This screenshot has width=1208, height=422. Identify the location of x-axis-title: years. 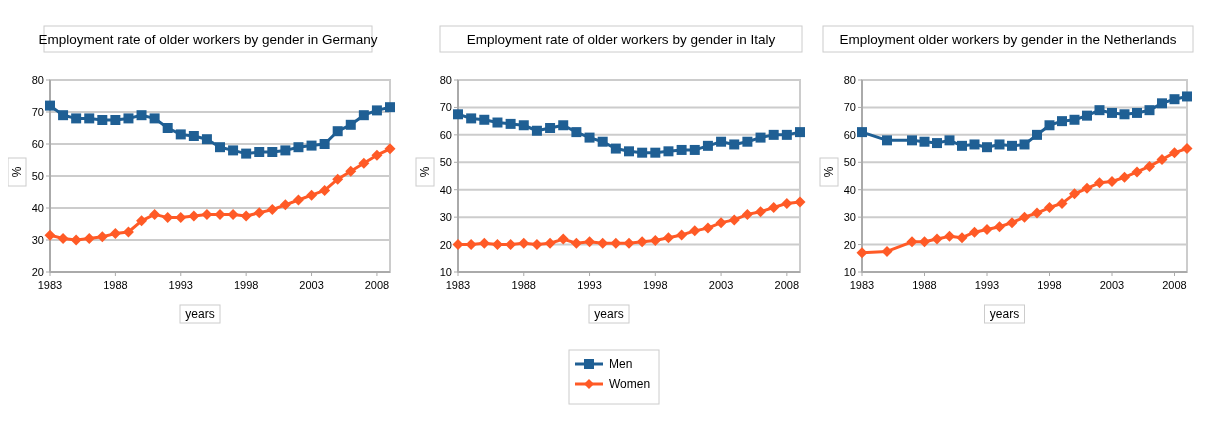
(609, 314).